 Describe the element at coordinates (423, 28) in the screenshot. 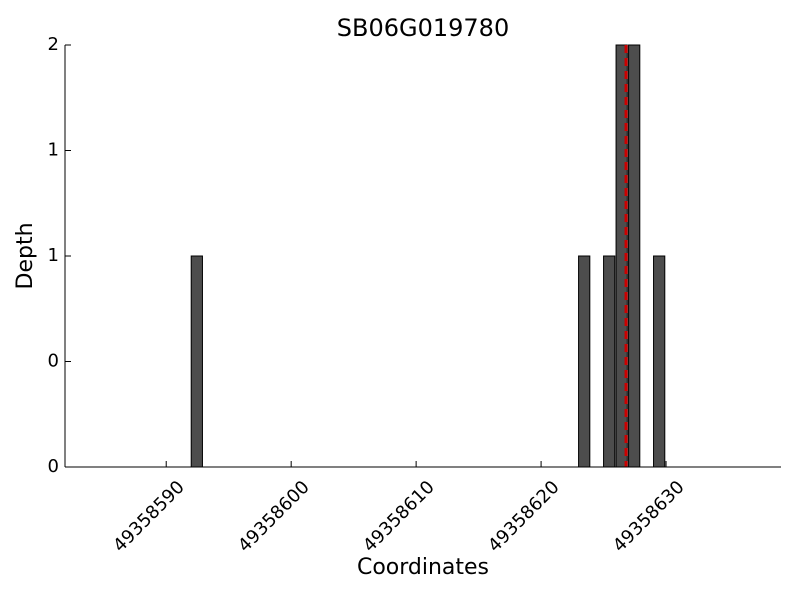

I see `chart-title: SB06G019780` at that location.